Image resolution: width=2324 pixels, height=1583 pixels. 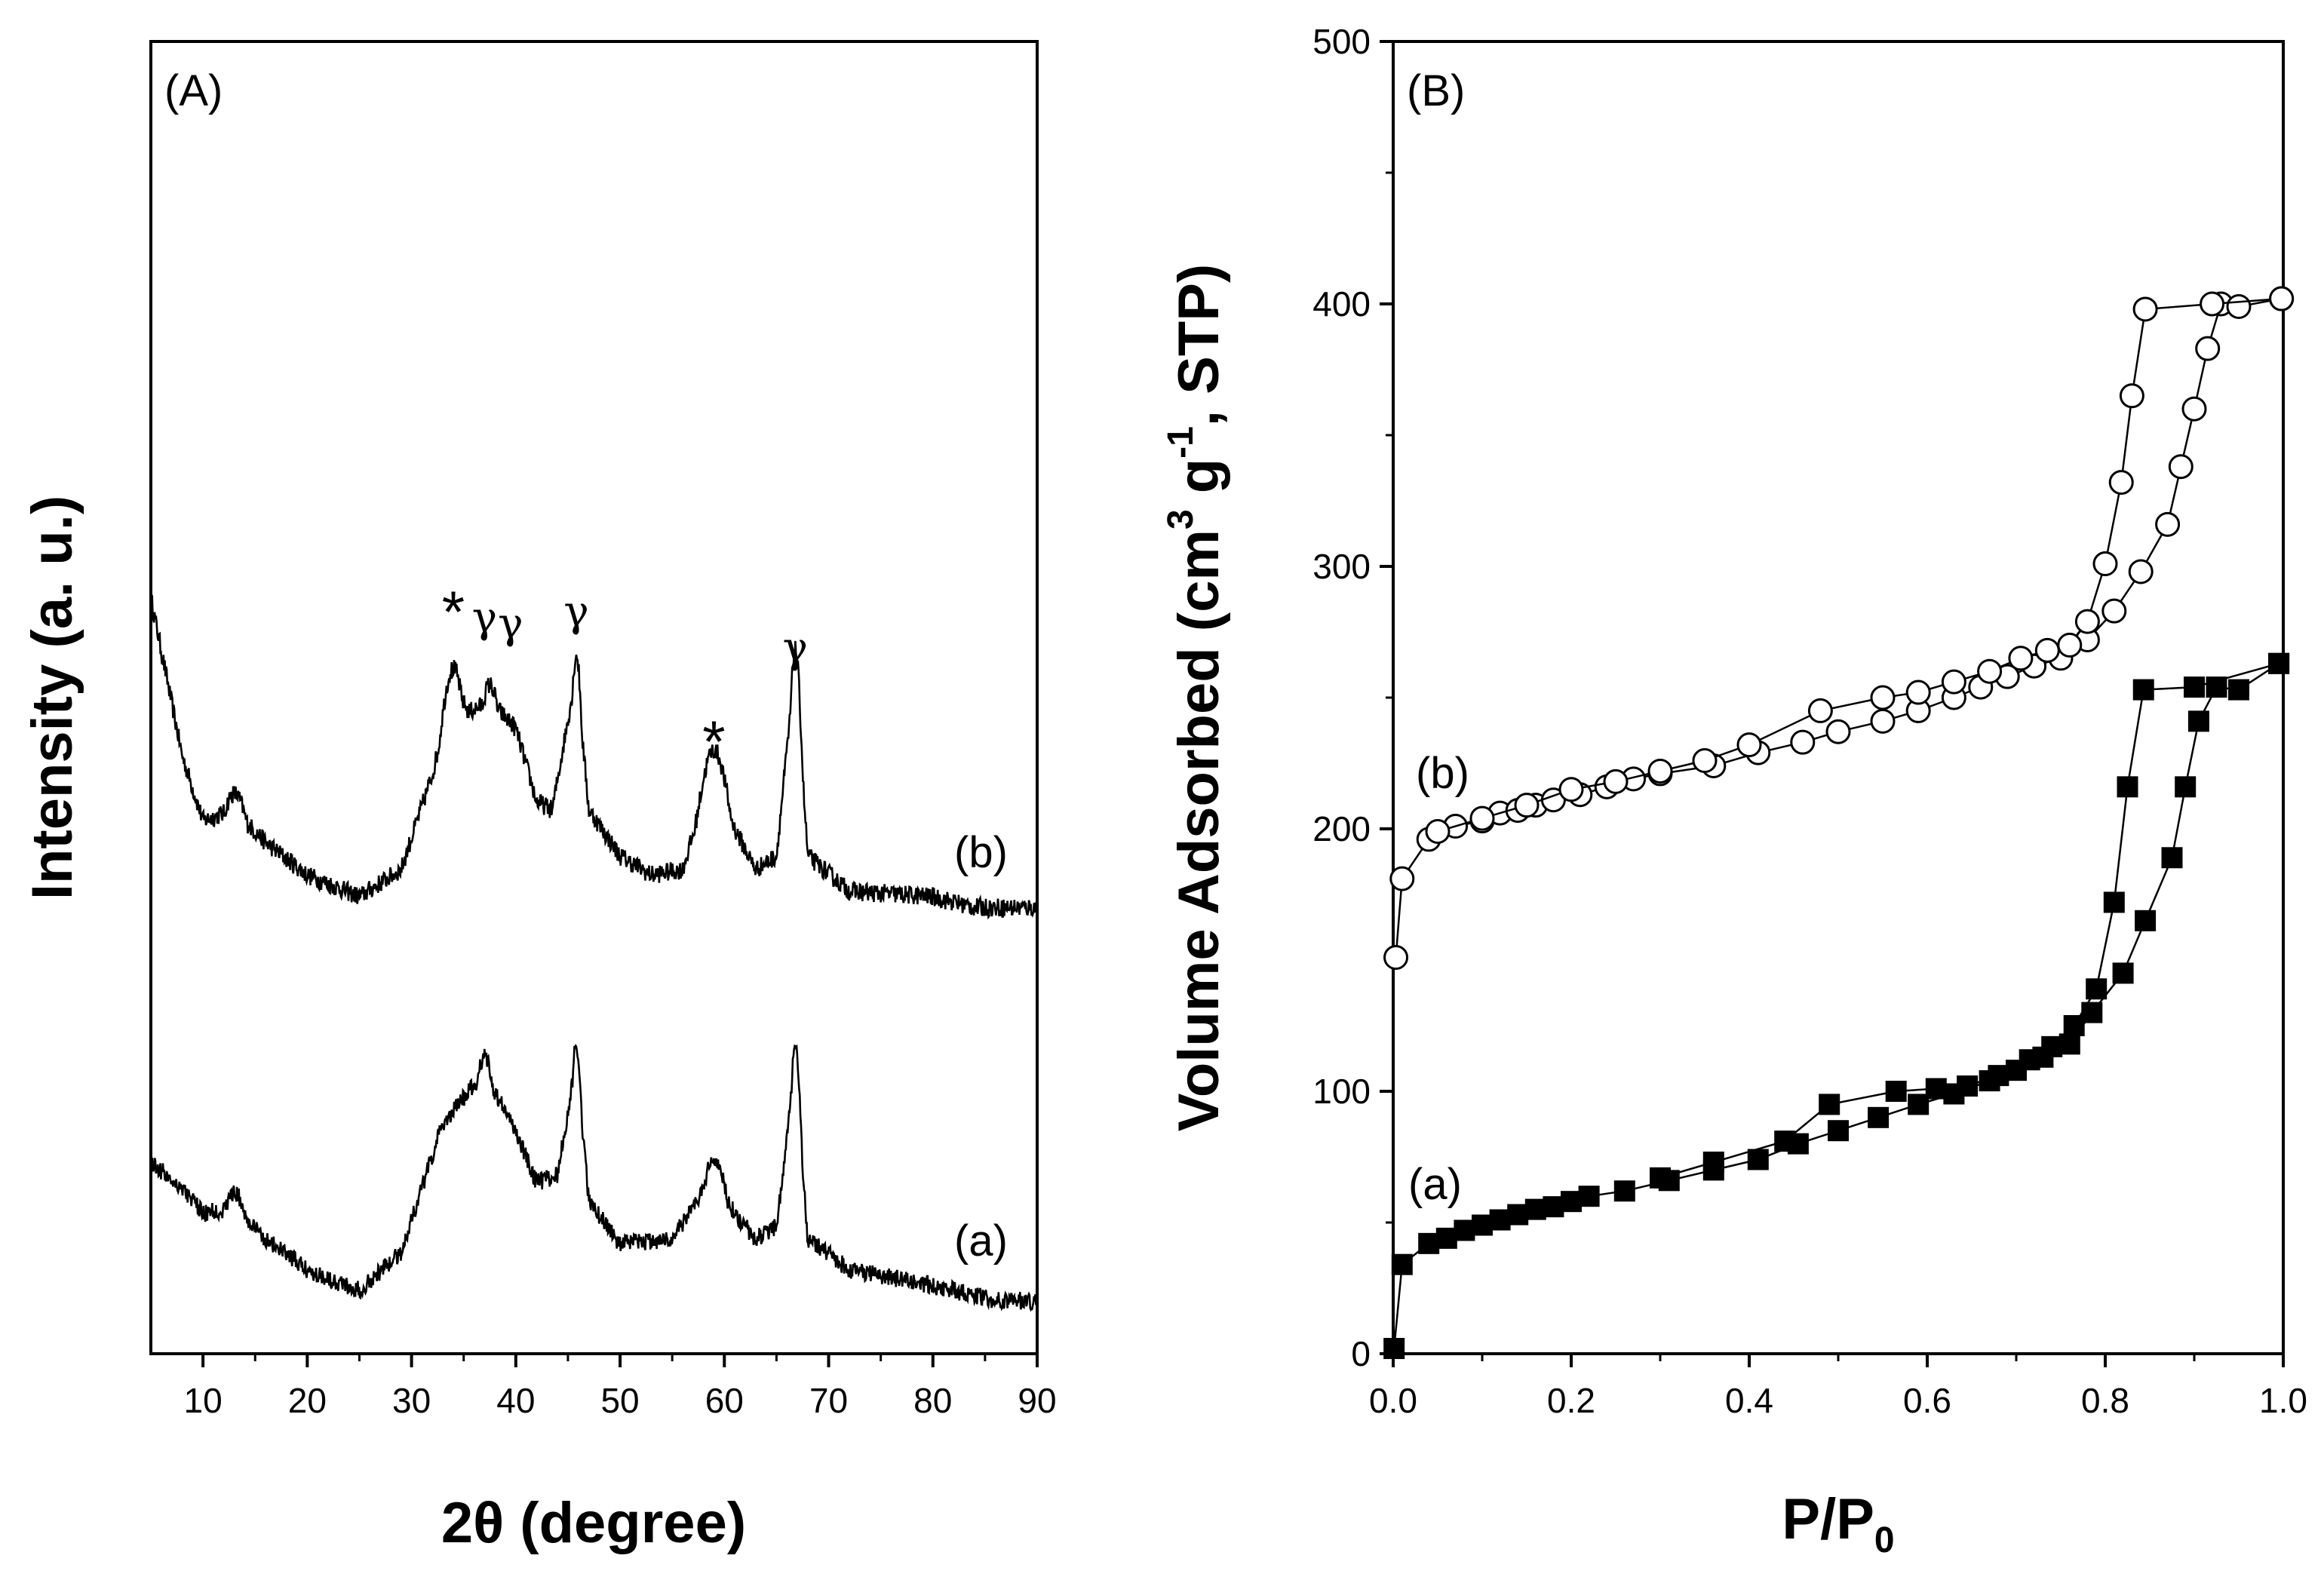 What do you see at coordinates (593, 1523) in the screenshot?
I see `x-axis-title-a: 2θ (degree)` at bounding box center [593, 1523].